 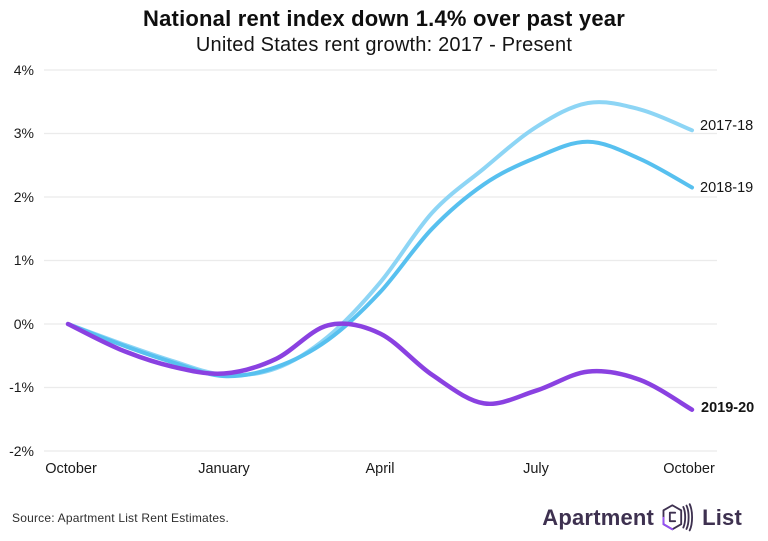 What do you see at coordinates (722, 517) in the screenshot?
I see `logo-word-list: List` at bounding box center [722, 517].